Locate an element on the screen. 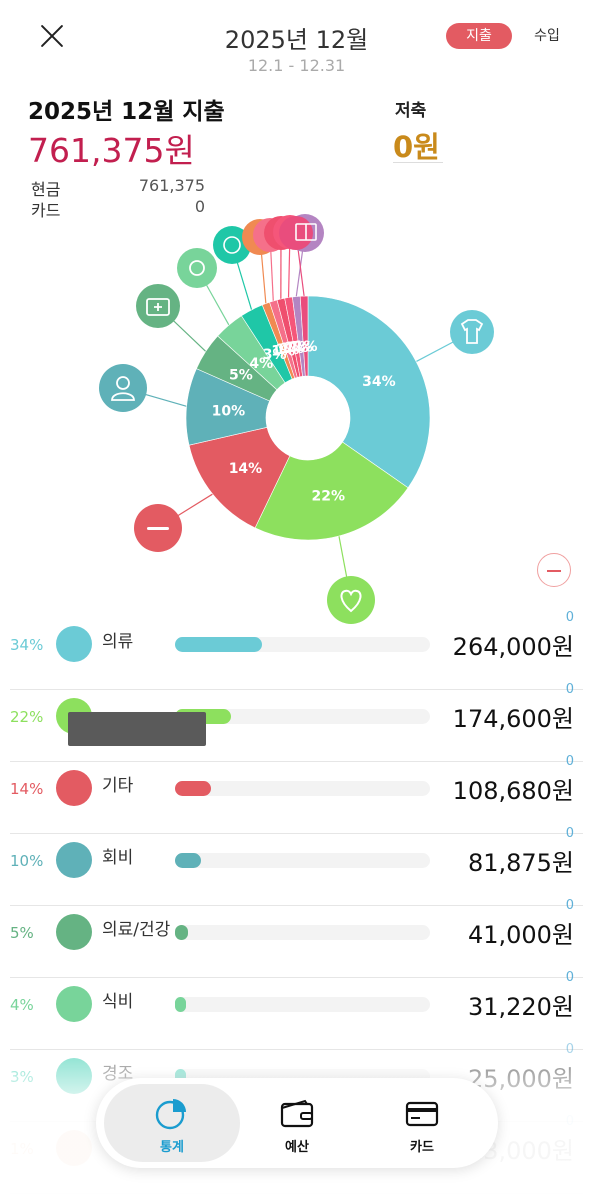  minus-icon is located at coordinates (74, 788).